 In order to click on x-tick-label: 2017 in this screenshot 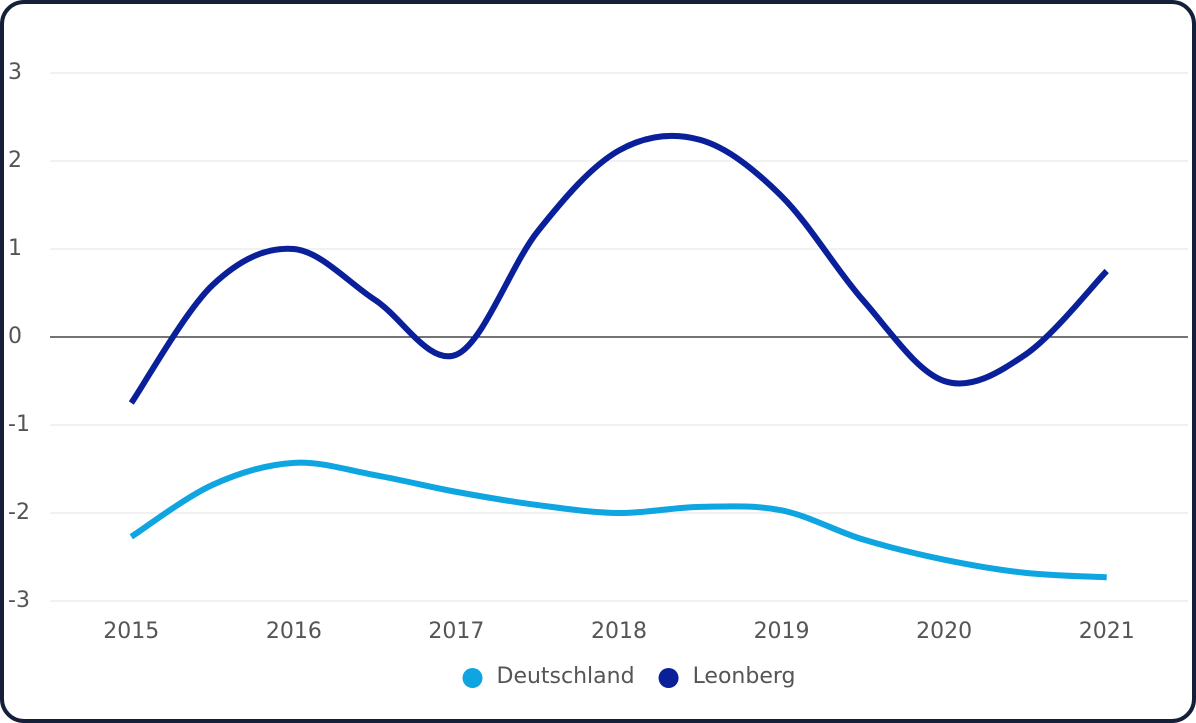, I will do `click(456, 631)`.